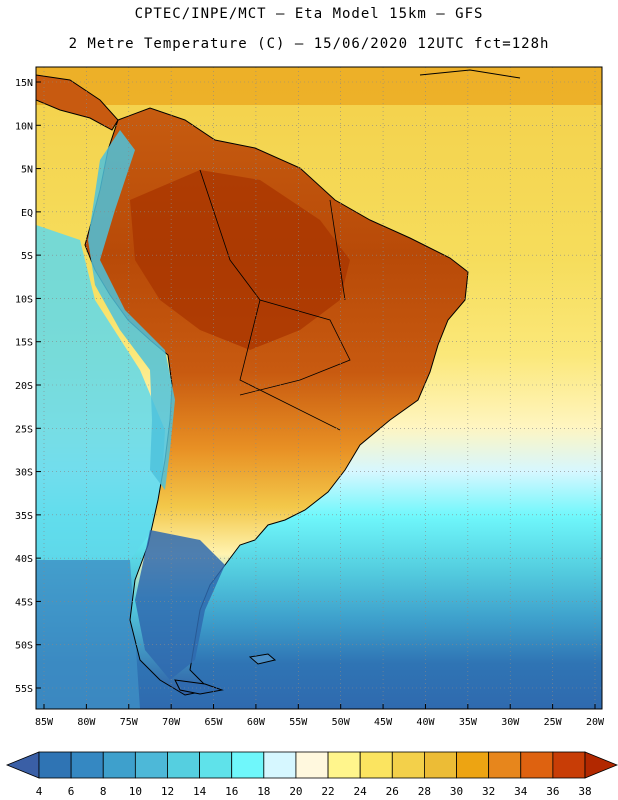 The height and width of the screenshot is (800, 618). Describe the element at coordinates (22, 765) in the screenshot. I see `colorbar-min-arrow` at that location.